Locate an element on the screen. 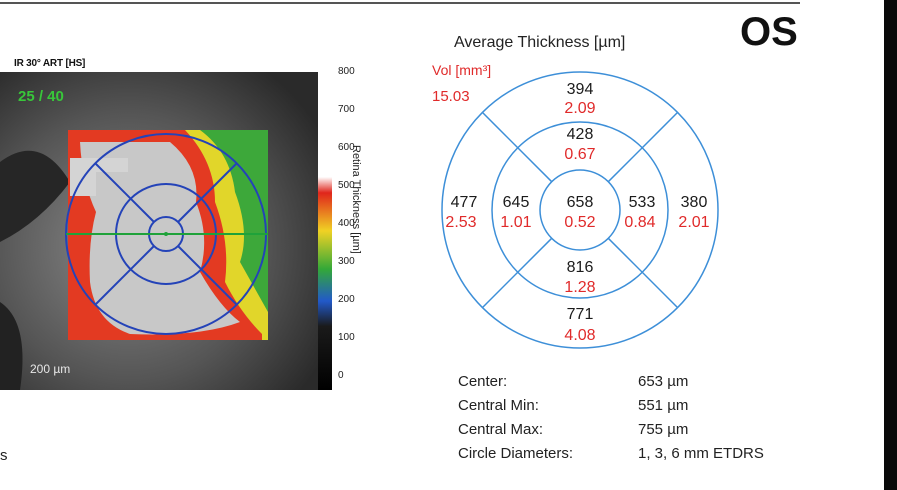  temporal-outer-volume: 2.53 is located at coordinates (460, 222).